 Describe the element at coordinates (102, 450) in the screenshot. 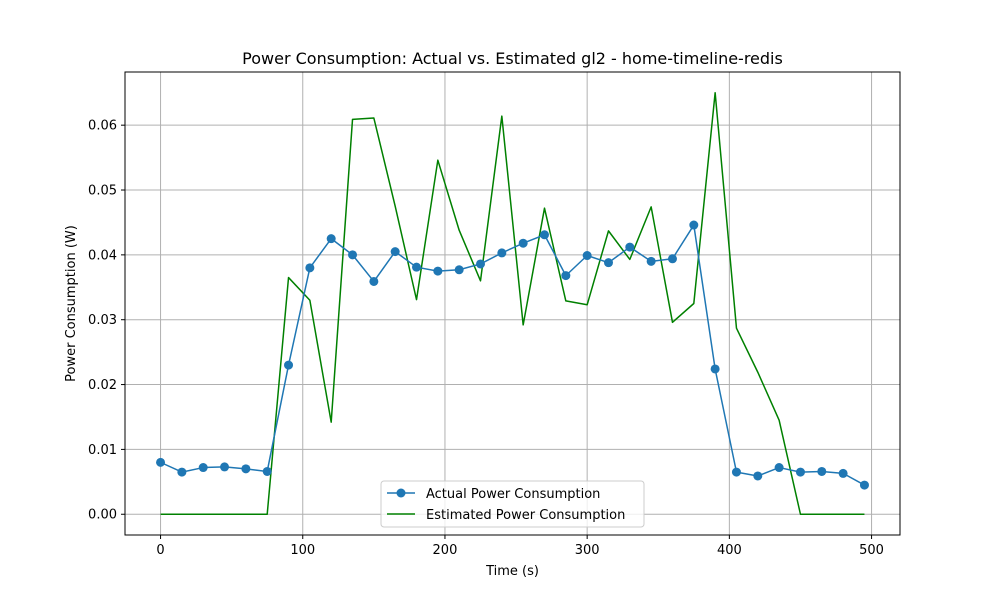

I see `y-tick-label: 0.01` at that location.